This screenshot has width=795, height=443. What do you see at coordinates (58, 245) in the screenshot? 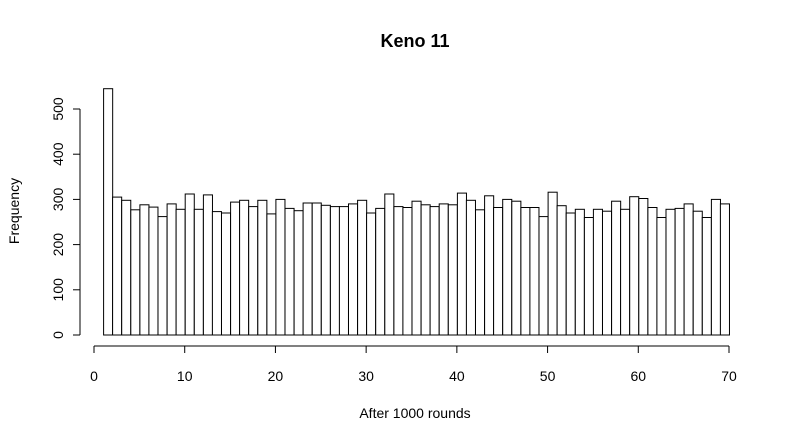
I see `y-tick-label: 200` at bounding box center [58, 245].